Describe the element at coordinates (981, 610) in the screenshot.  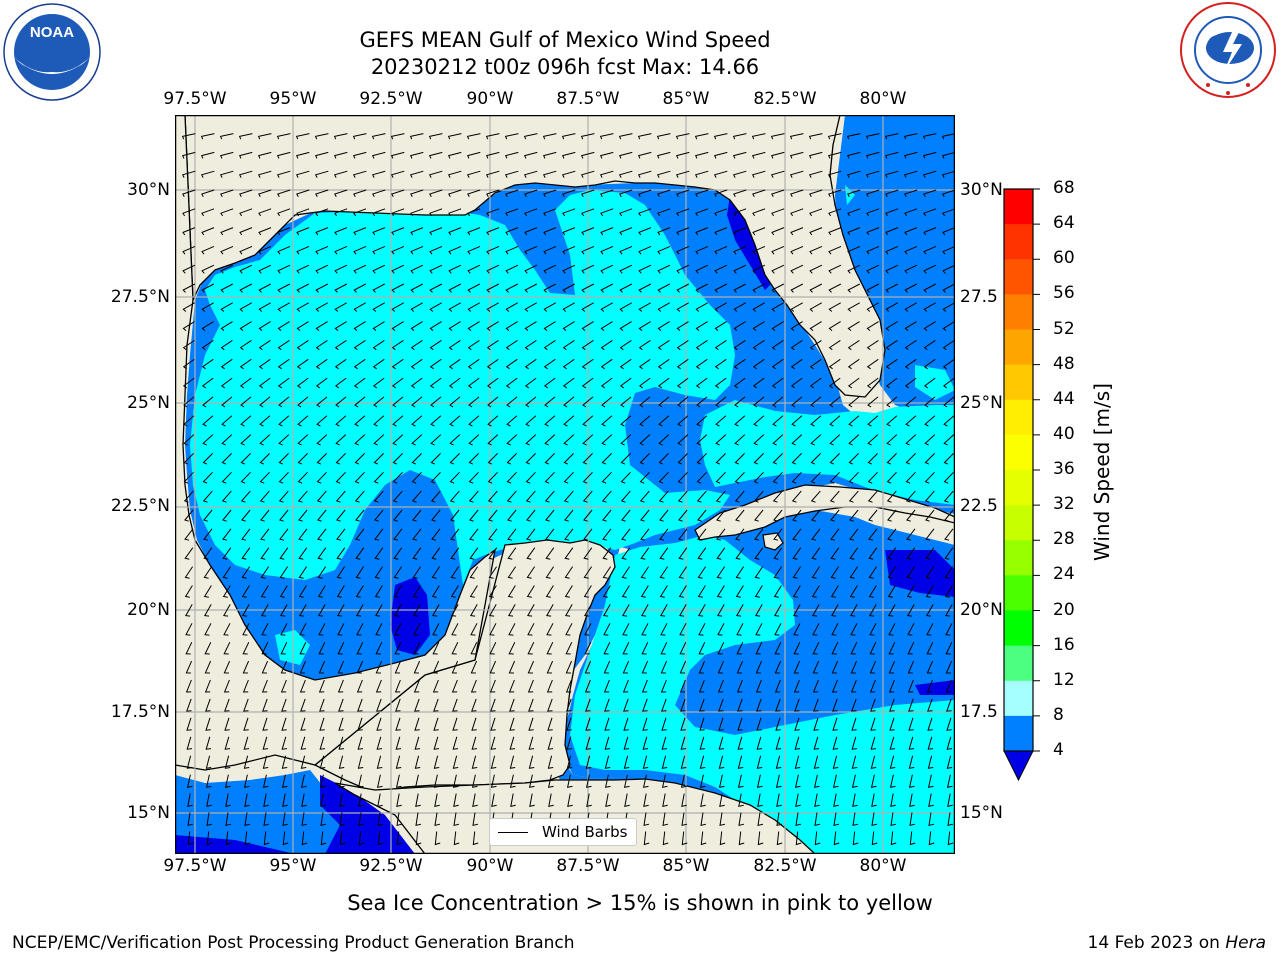
I see `lat-label-right: 20°N` at that location.